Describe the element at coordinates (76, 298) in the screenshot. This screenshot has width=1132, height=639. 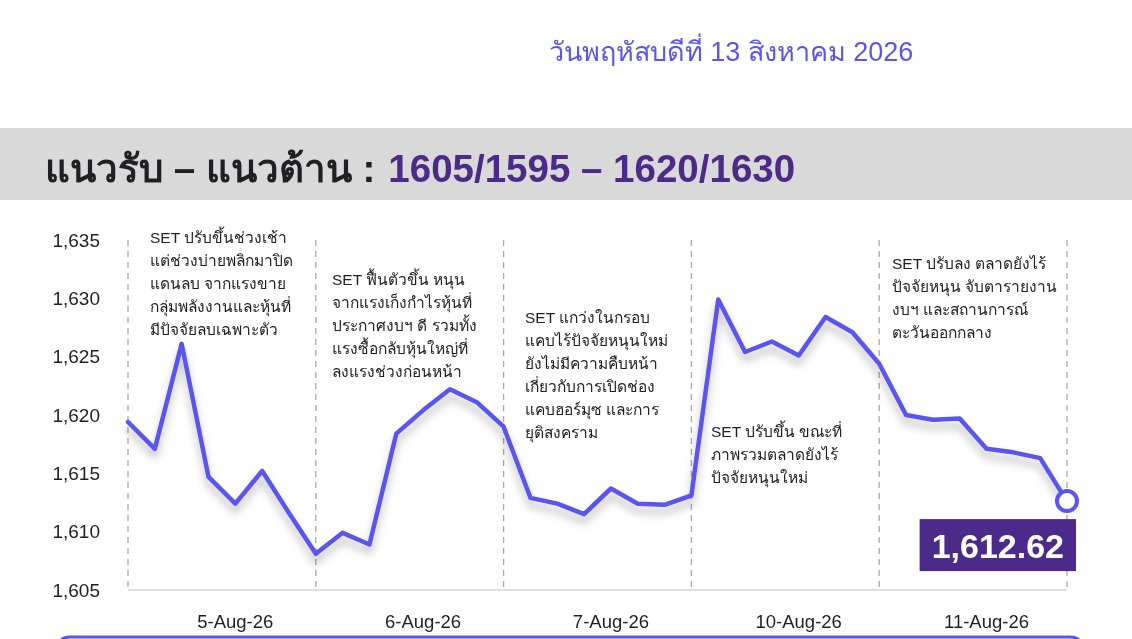
I see `y-tick-label: 1,630` at that location.